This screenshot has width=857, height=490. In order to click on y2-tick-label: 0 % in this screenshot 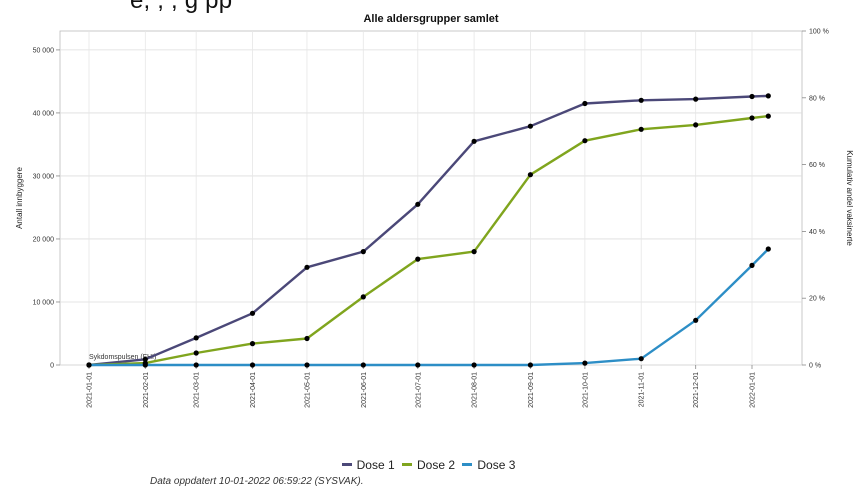, I will do `click(815, 366)`.